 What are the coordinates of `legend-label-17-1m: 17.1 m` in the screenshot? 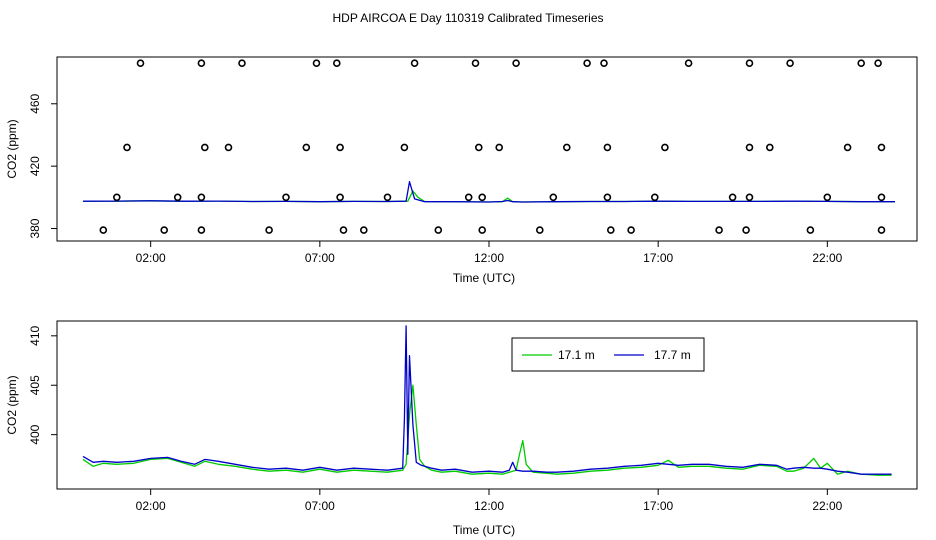 It's located at (576, 355).